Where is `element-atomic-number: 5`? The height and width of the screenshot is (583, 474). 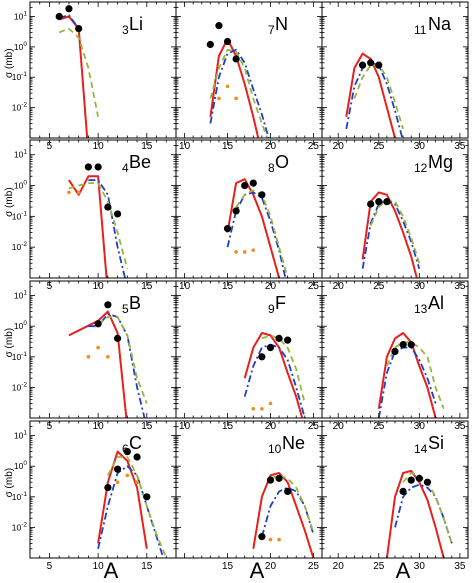
element-atomic-number: 5 is located at coordinates (125, 309).